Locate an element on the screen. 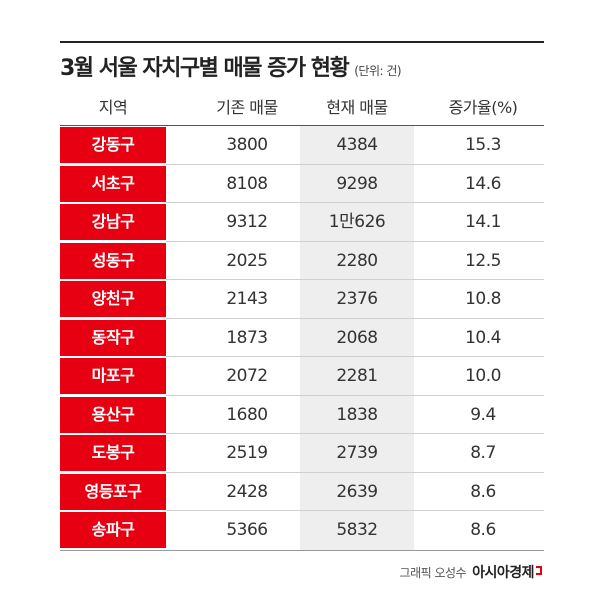  previous-listings-cell: 1873 is located at coordinates (247, 337).